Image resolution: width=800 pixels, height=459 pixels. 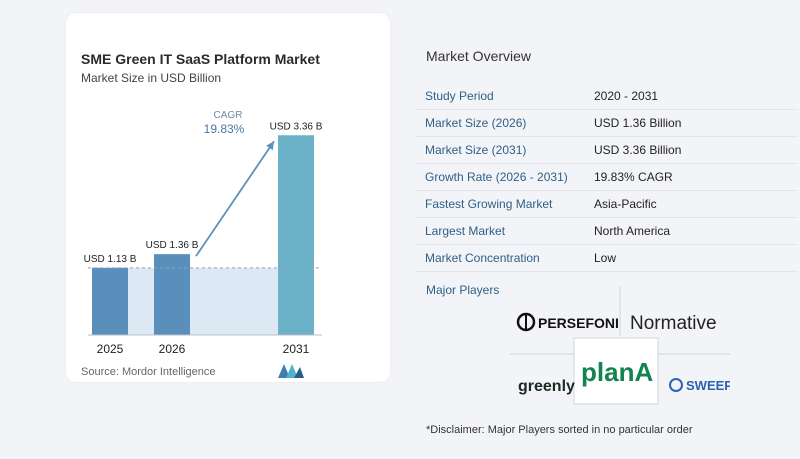 I want to click on row-value: North America, so click(x=632, y=231).